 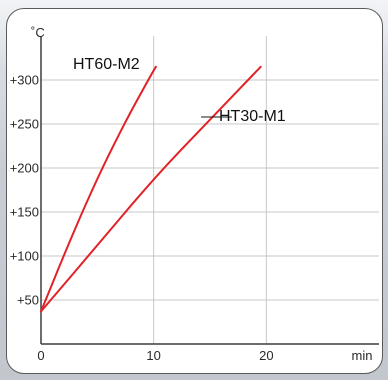 I want to click on y-tick-label-100: +100, so click(x=24, y=256).